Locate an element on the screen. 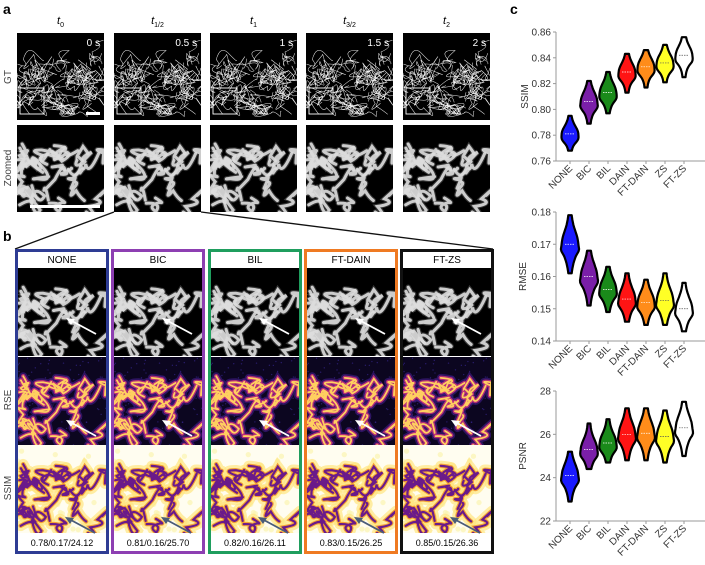 The image size is (705, 565). panel-label-c: c is located at coordinates (514, 9).